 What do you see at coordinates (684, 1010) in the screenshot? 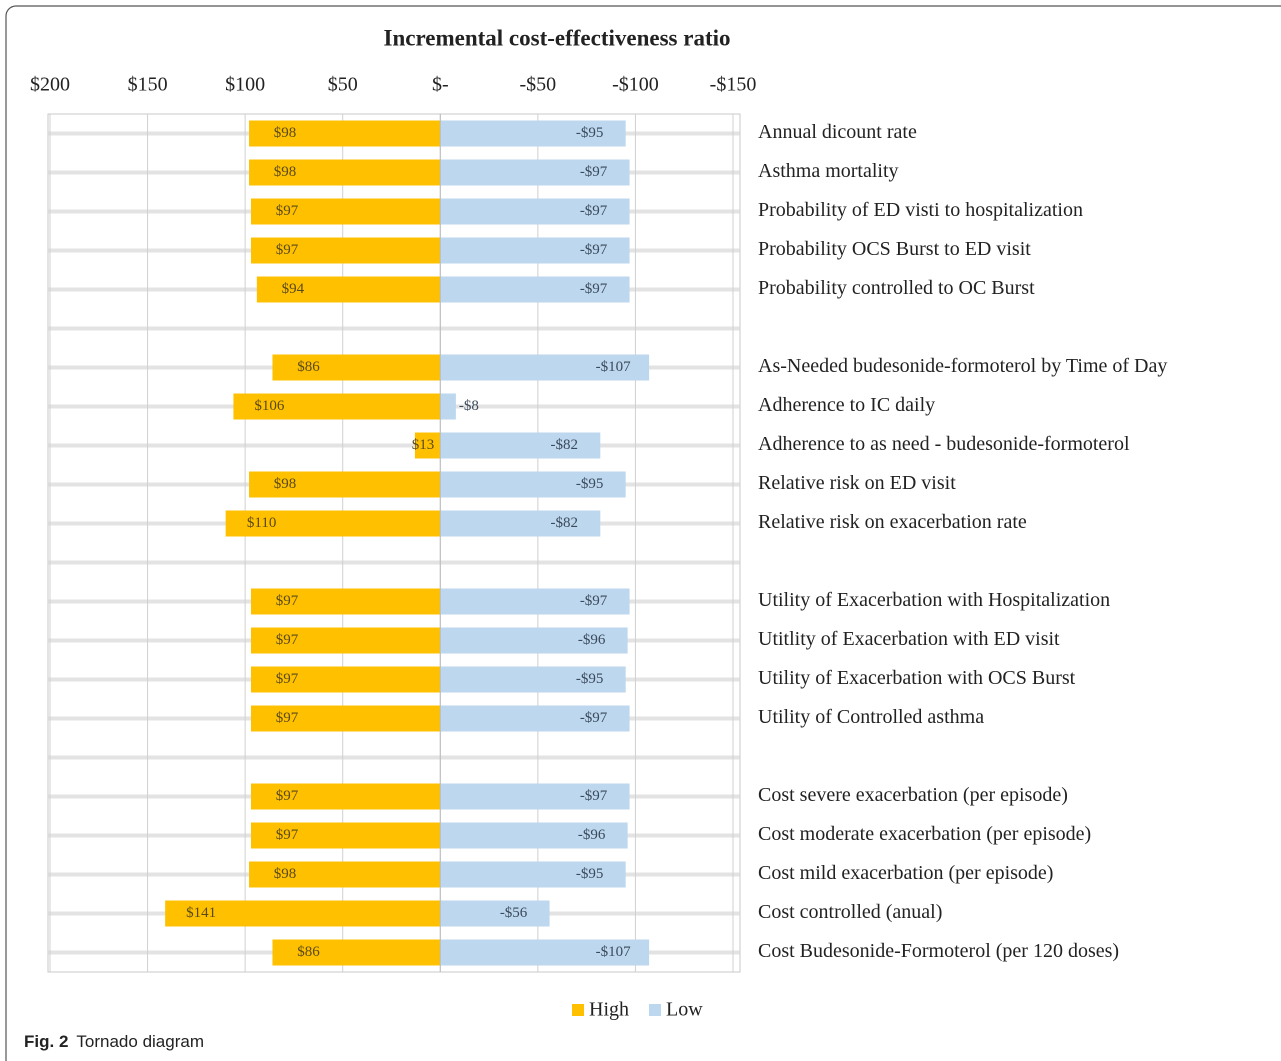
I see `legend-label: Low` at bounding box center [684, 1010].